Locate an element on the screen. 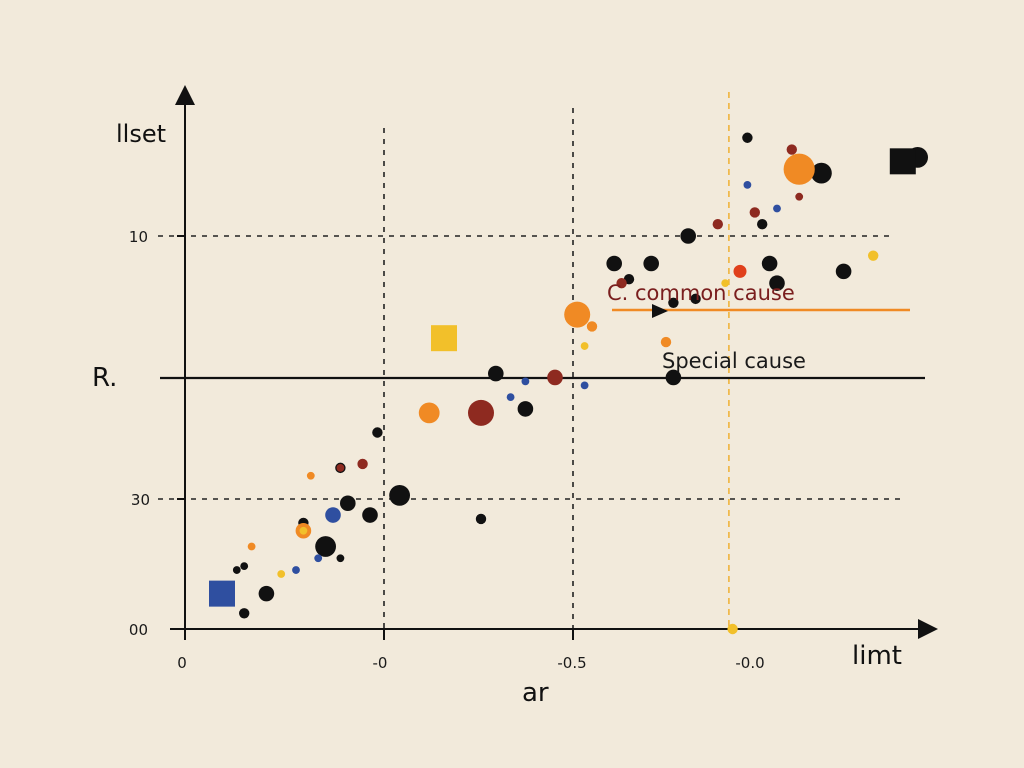  x-tick-label: -0.5 is located at coordinates (571, 663).